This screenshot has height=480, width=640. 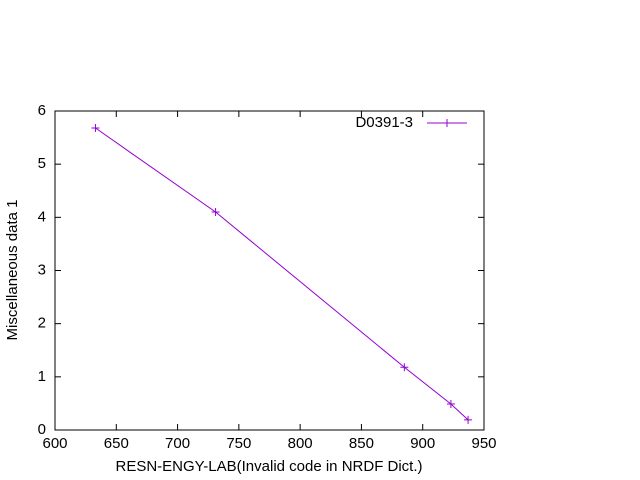 I want to click on y-tick-label: 4, so click(x=42, y=216).